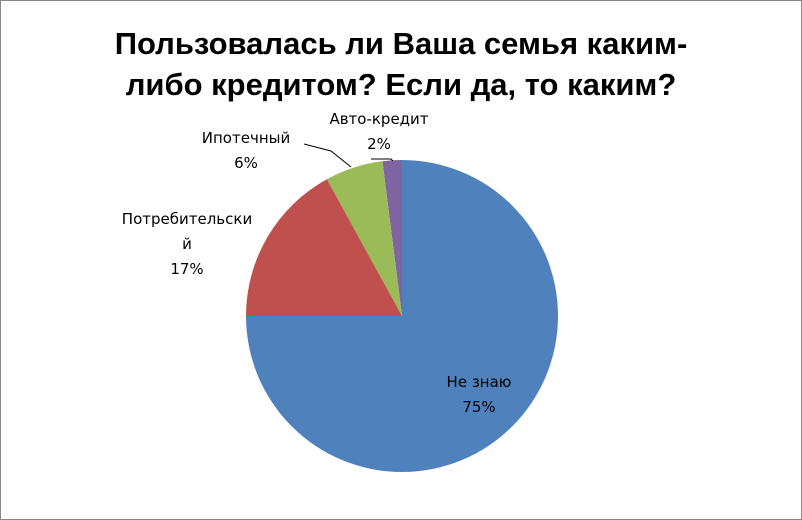 The image size is (802, 520). I want to click on category-label: Авто-кредит, so click(379, 119).